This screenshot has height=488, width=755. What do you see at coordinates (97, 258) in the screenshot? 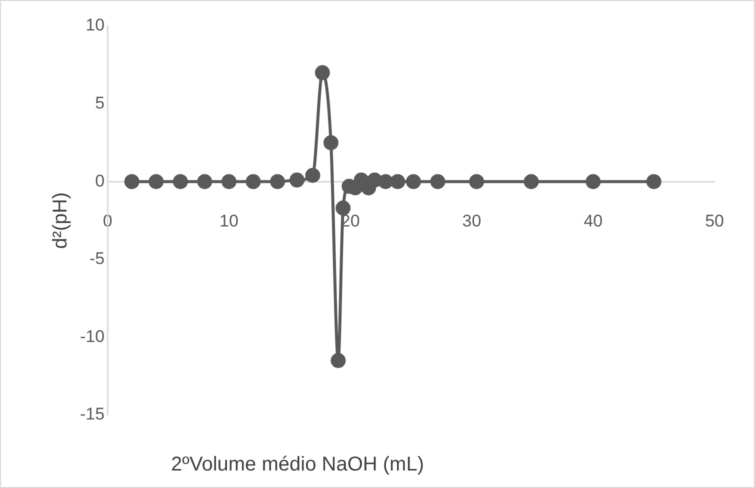
I see `y-tick-label: -5` at bounding box center [97, 258].